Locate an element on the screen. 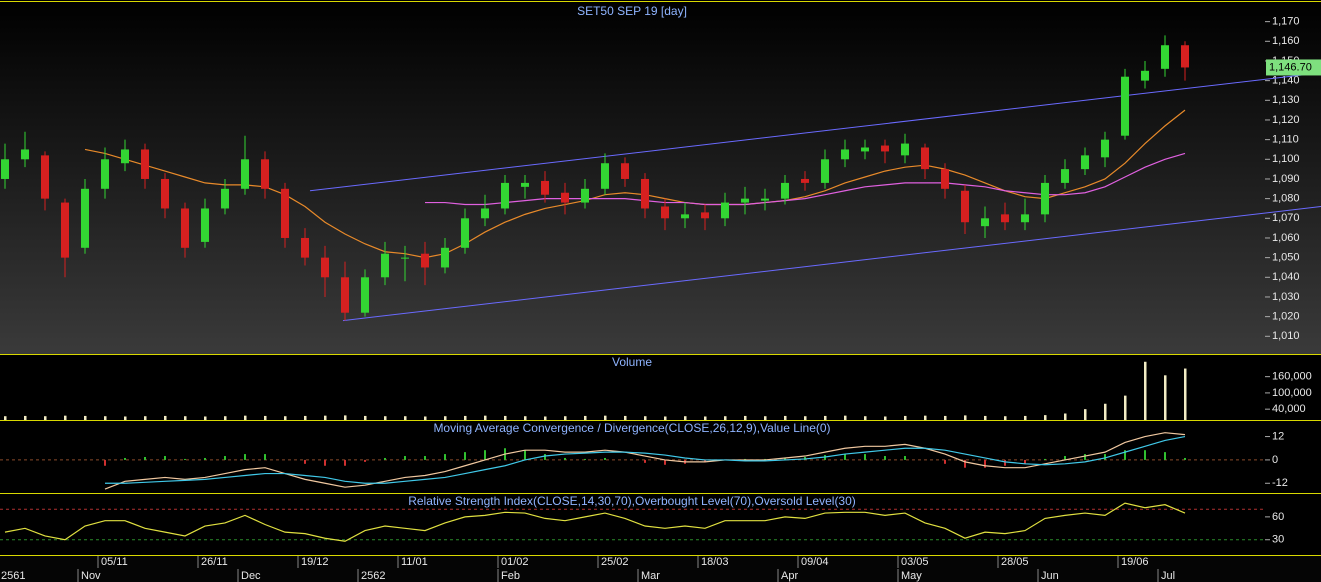  moving-average is located at coordinates (805, 179).